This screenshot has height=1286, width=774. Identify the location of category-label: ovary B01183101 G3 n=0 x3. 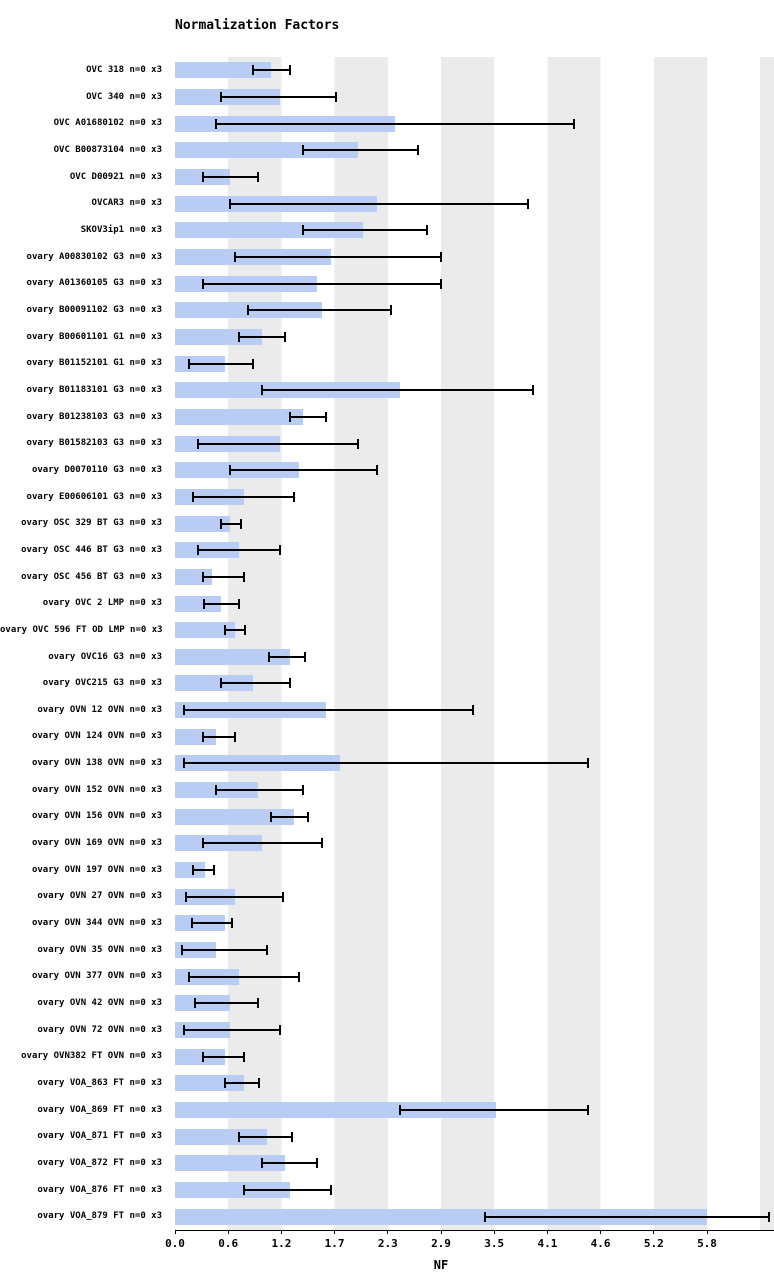
(94, 389).